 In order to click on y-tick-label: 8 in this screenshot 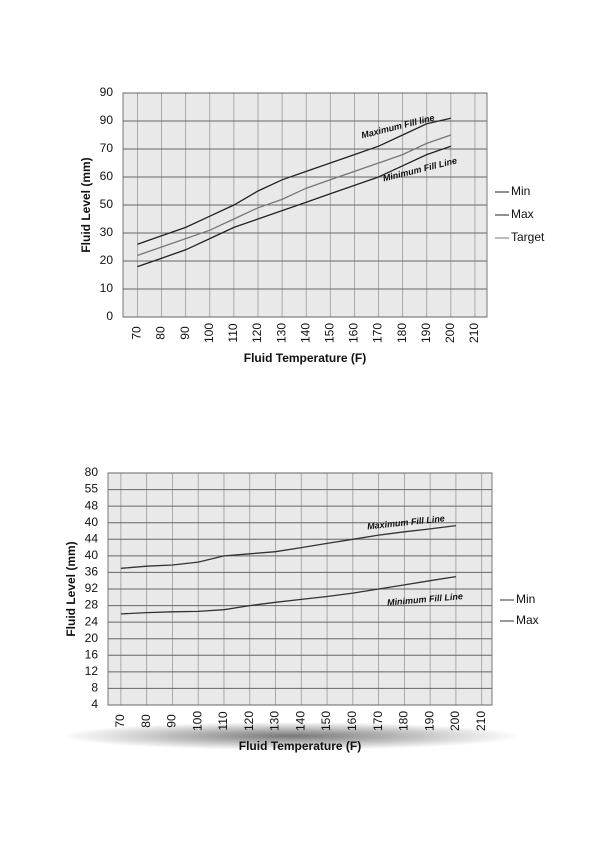, I will do `click(94, 688)`.